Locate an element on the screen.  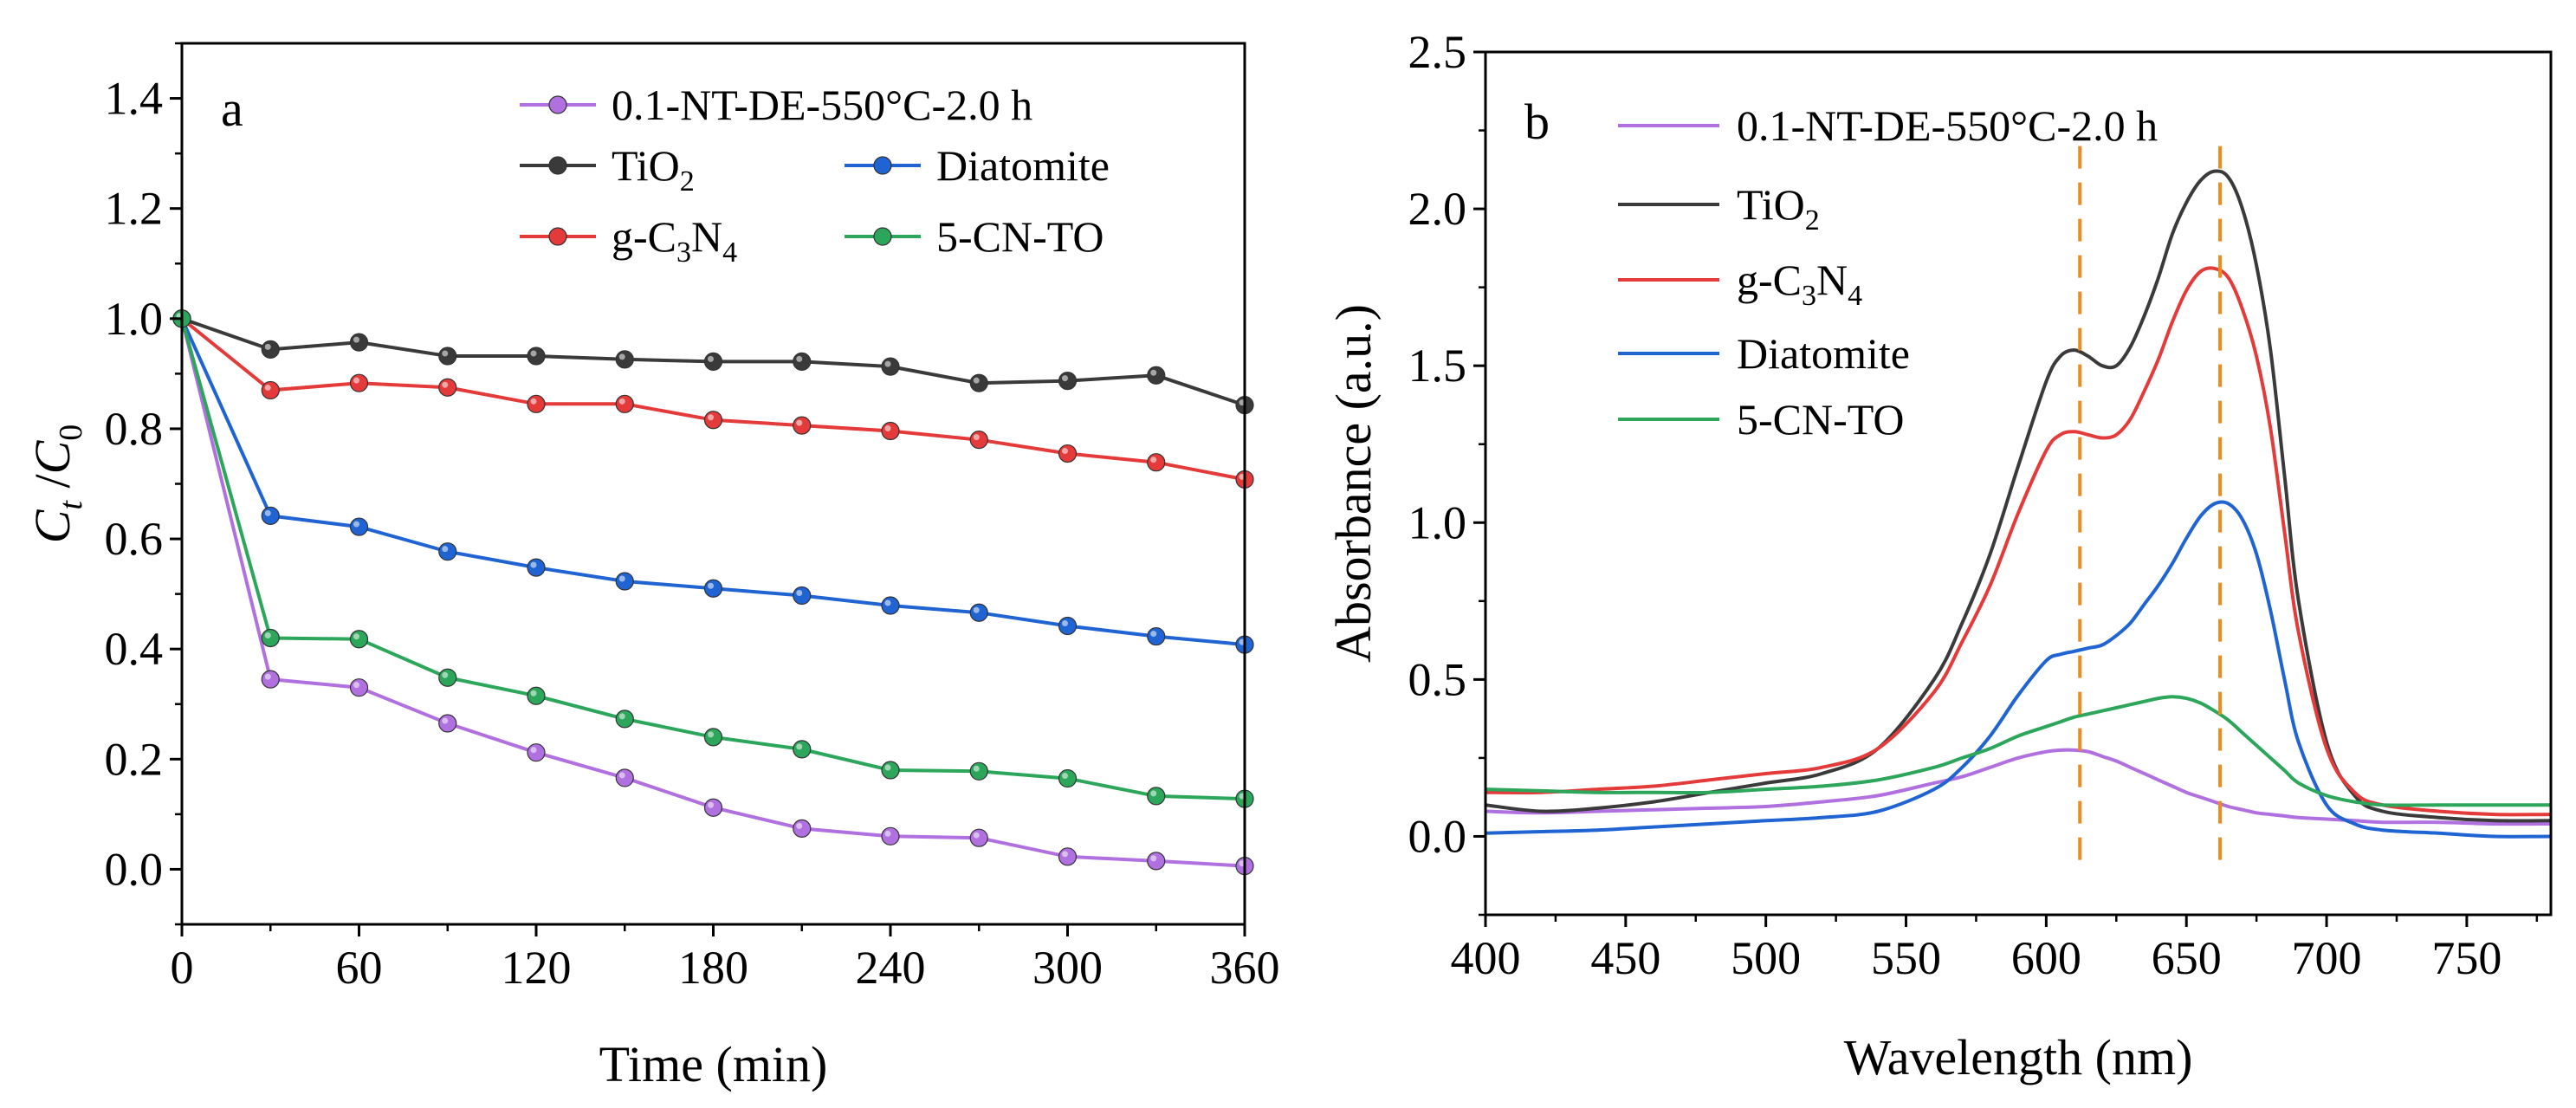
legend-label-part: g-C is located at coordinates (1769, 280).